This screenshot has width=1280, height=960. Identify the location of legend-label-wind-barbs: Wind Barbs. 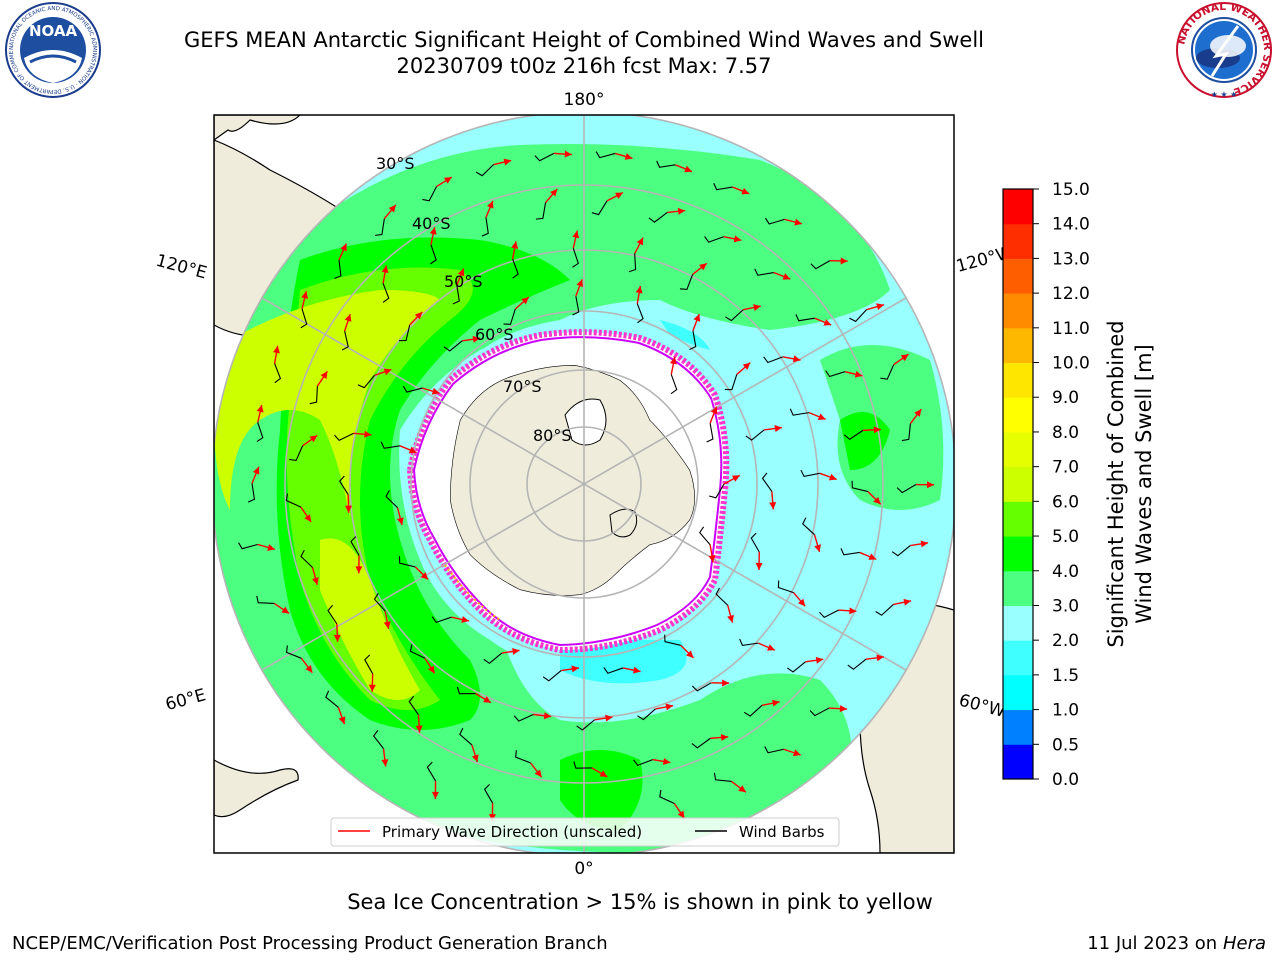
(782, 832).